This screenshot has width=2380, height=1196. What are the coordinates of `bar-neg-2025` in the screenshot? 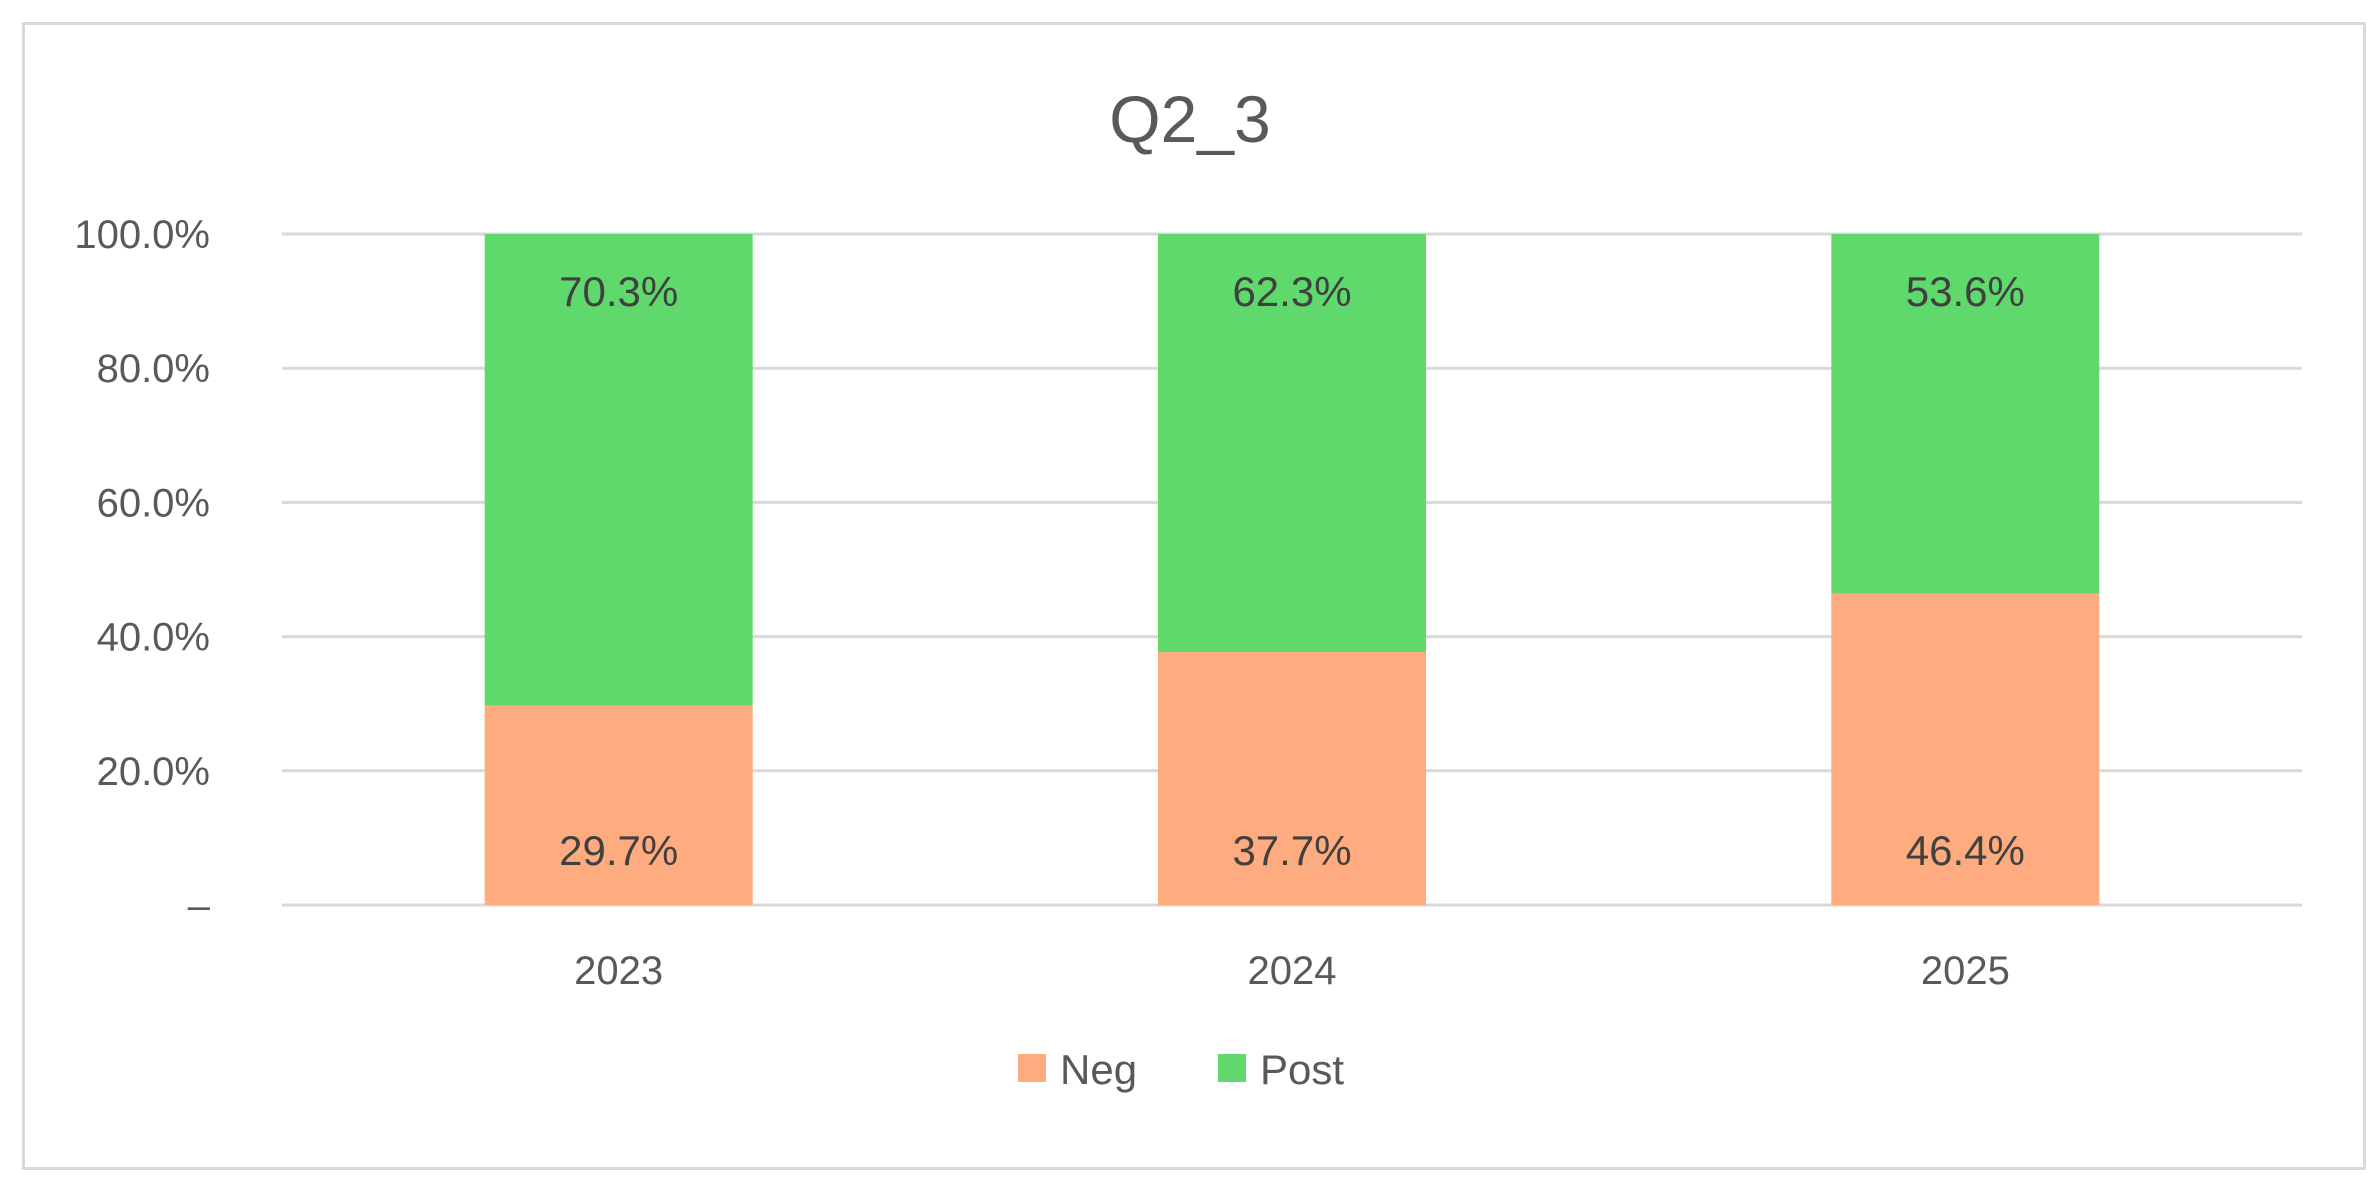 It's located at (1965, 749).